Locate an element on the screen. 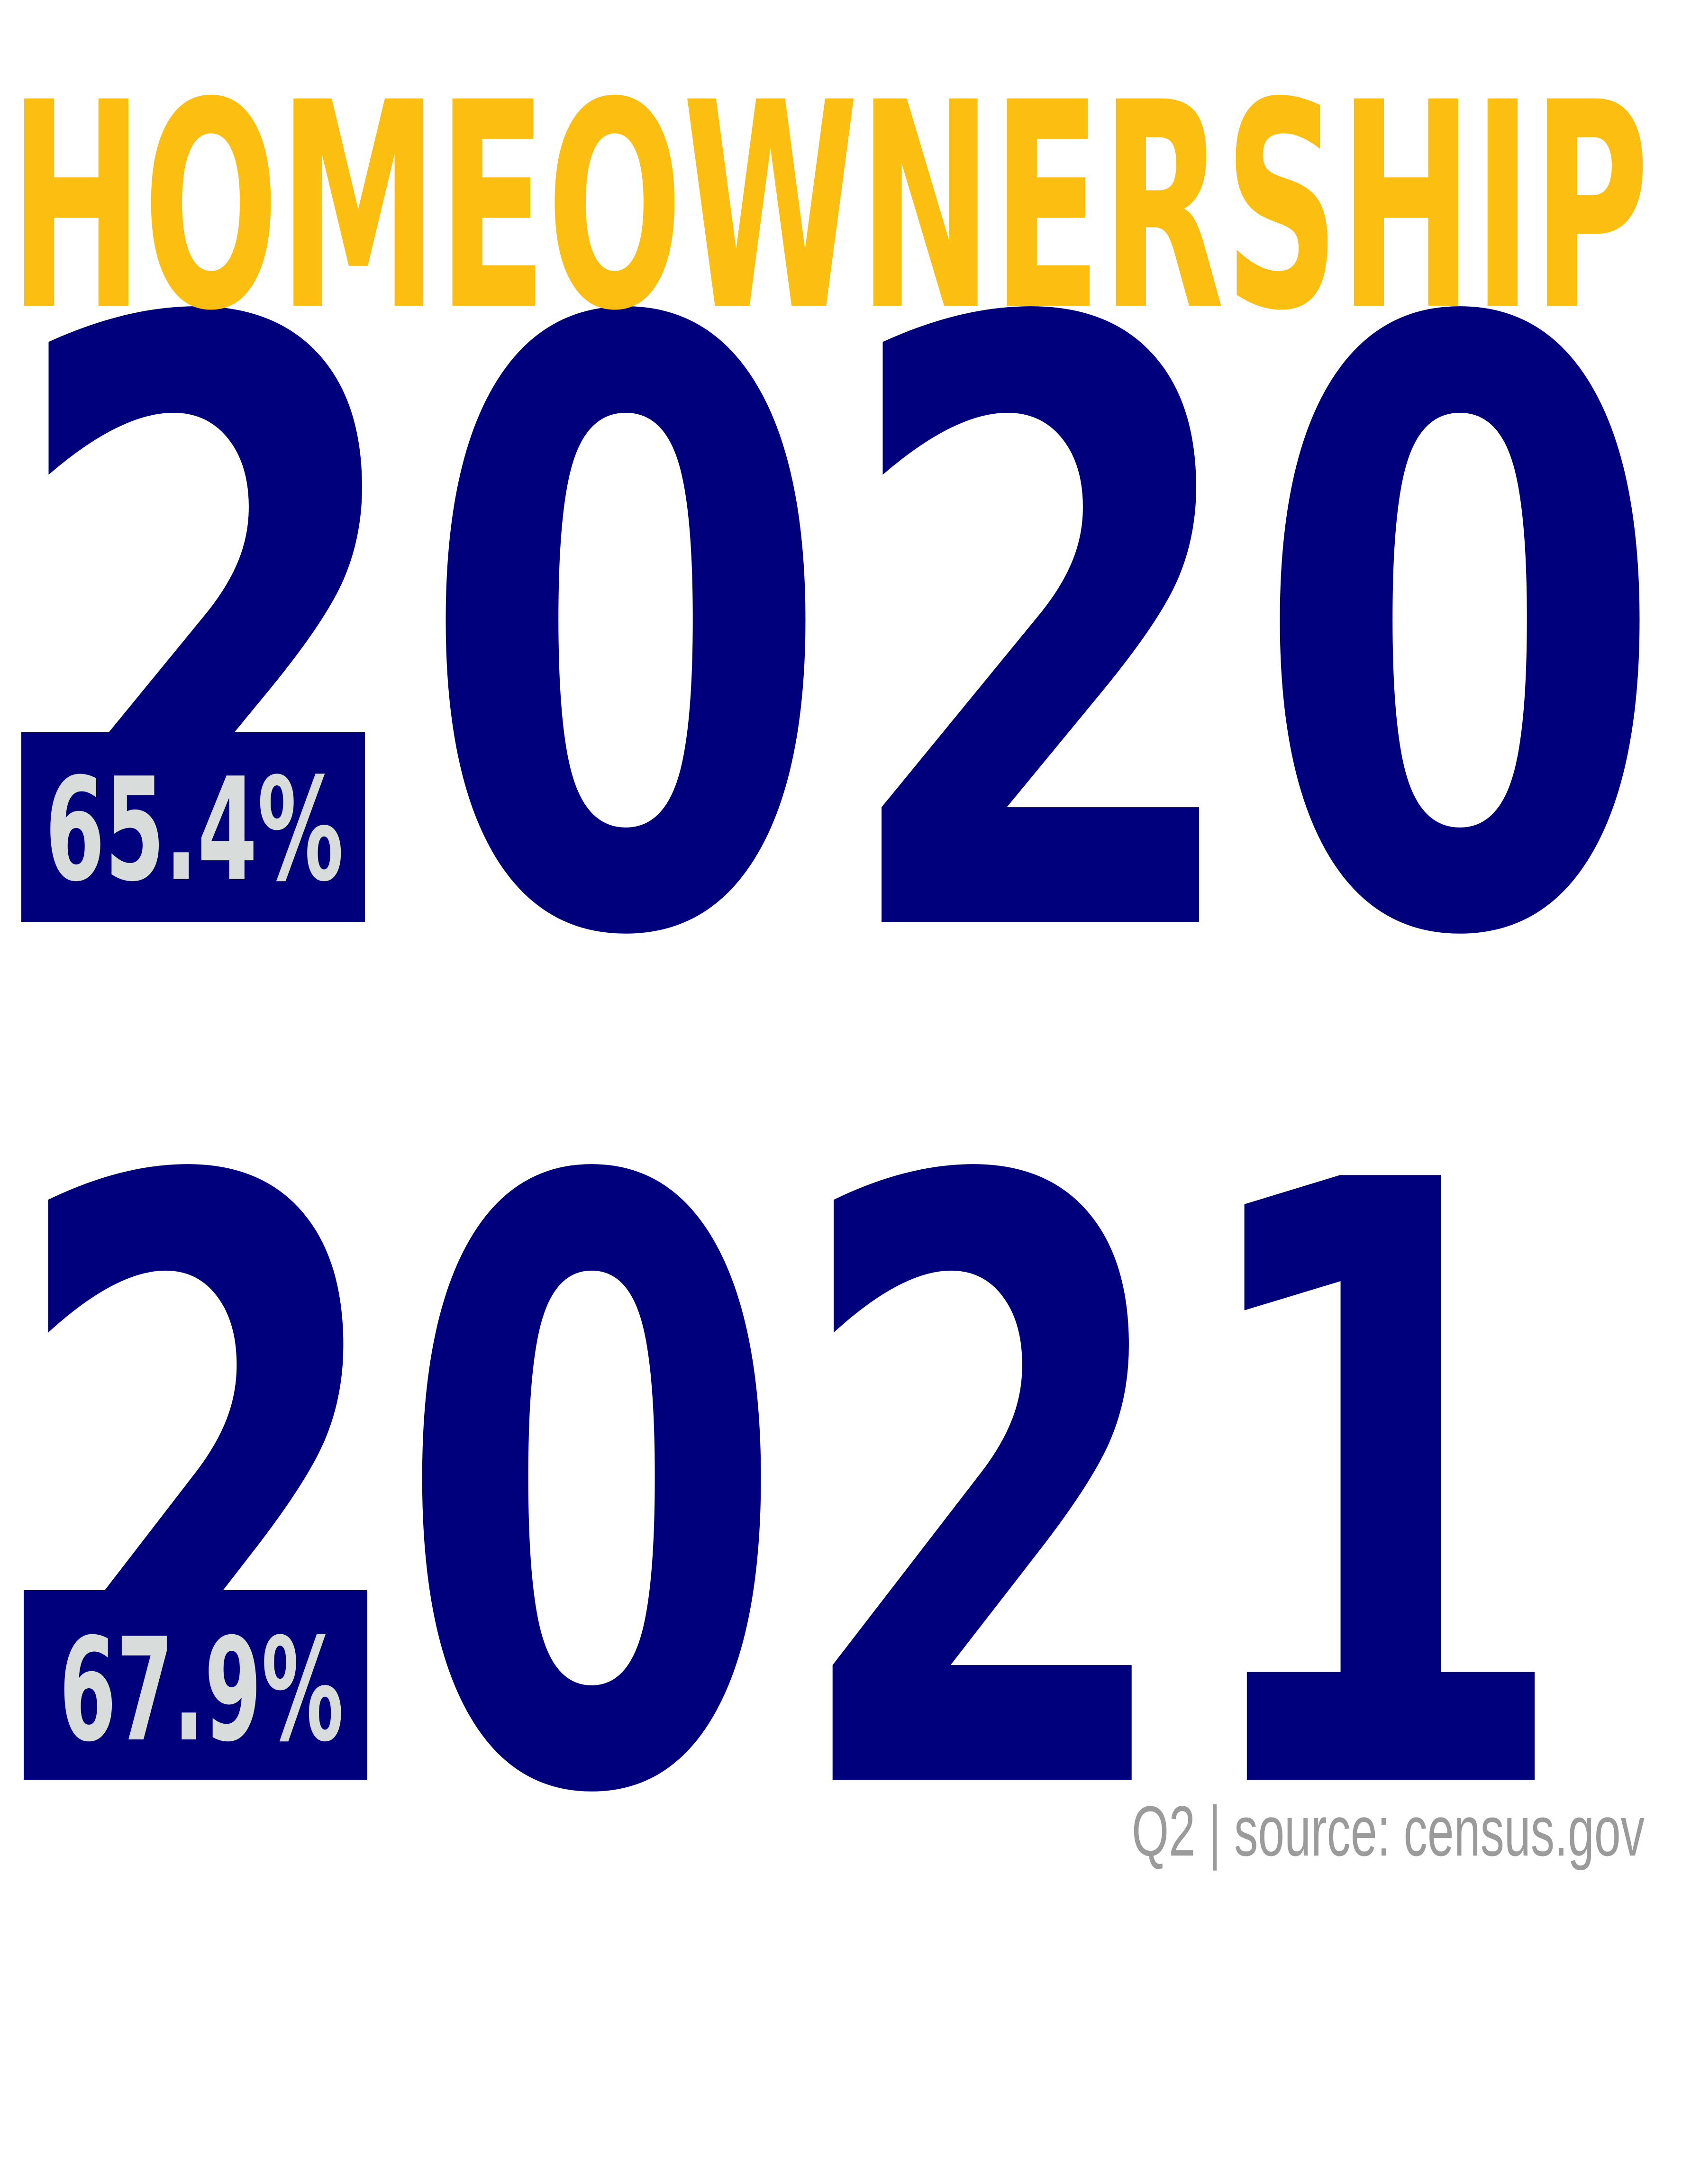 The image size is (1682, 2184). source-note: Q2 | source: census.gov is located at coordinates (1388, 1831).